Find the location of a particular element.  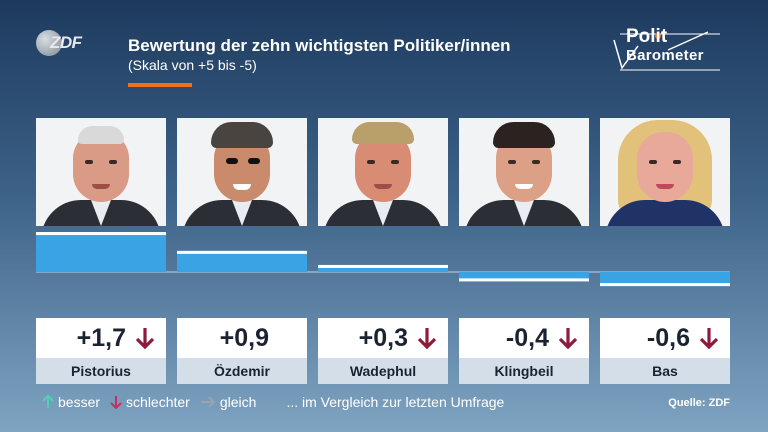

value-label: -0,6 is located at coordinates (668, 338).